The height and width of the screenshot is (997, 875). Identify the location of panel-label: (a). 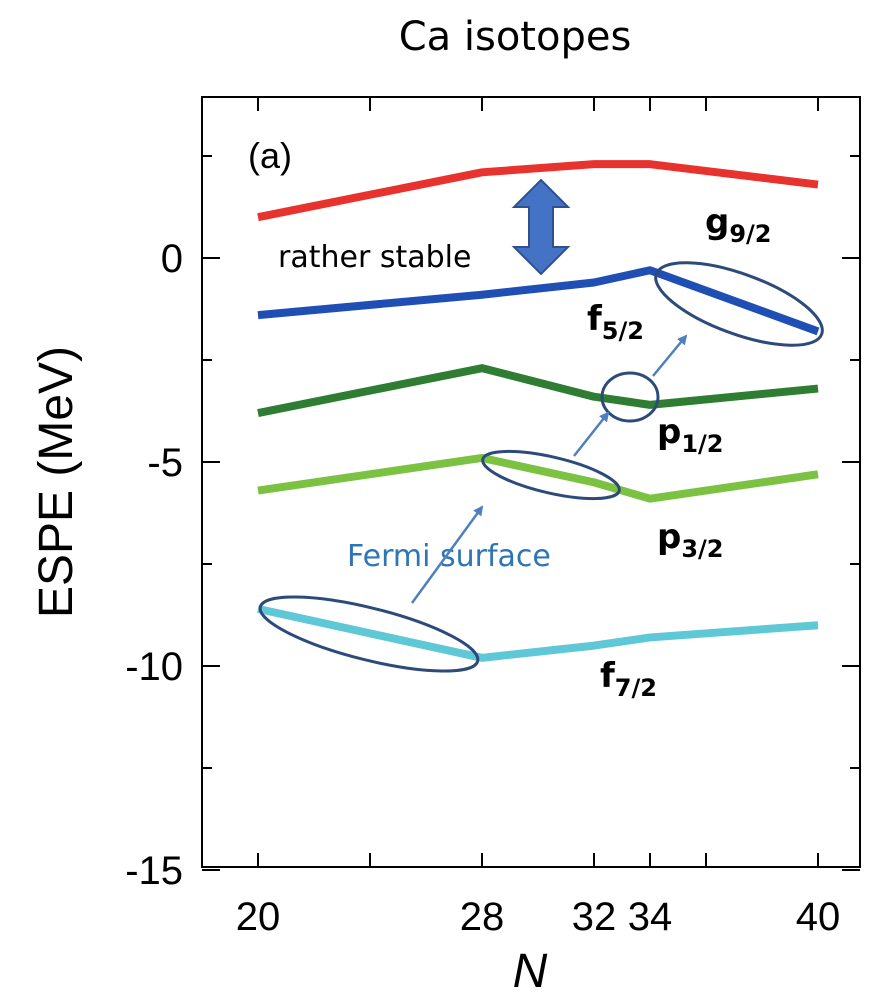
(270, 155).